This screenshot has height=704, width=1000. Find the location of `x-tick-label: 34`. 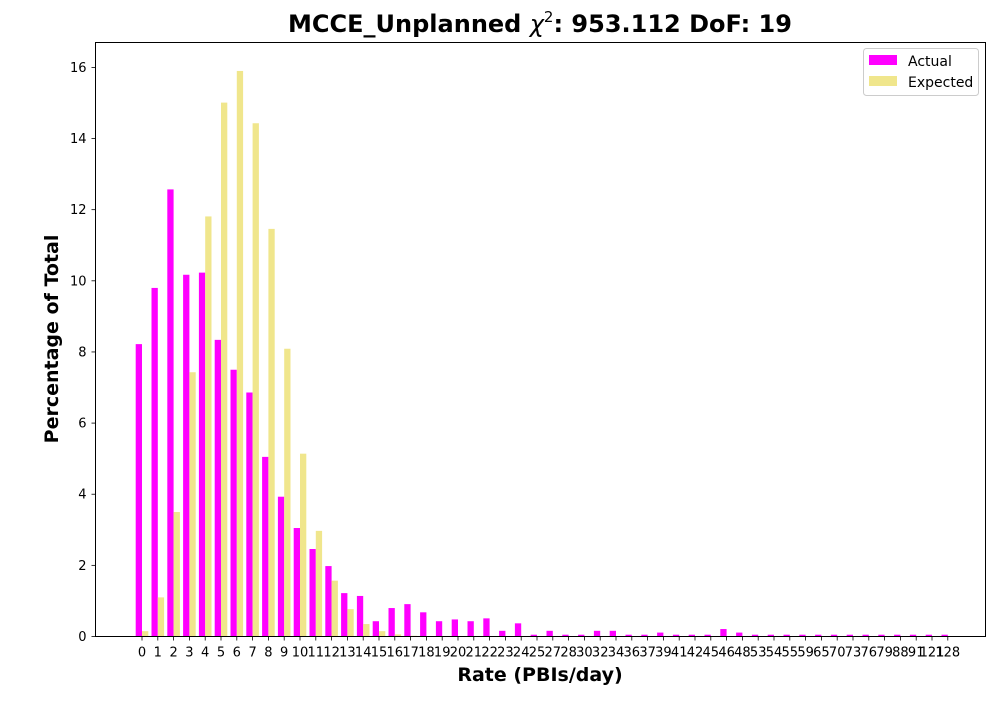

x-tick-label: 34 is located at coordinates (616, 653).